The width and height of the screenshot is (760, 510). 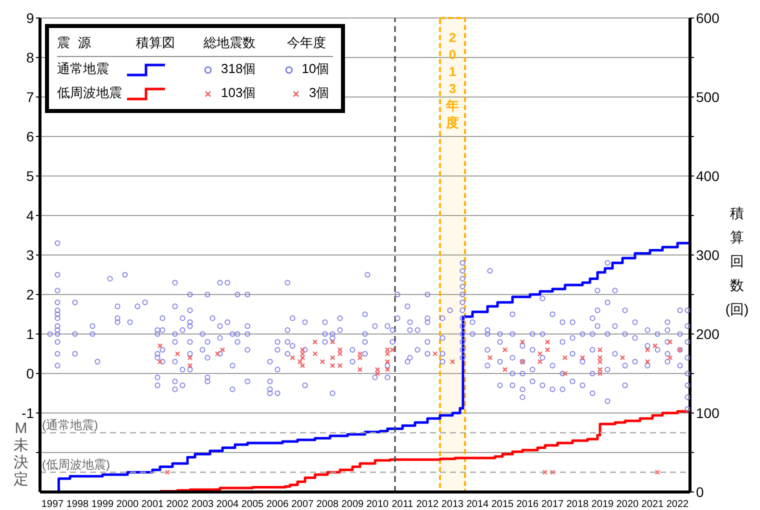 What do you see at coordinates (30, 215) in the screenshot?
I see `y-tick-label: 4` at bounding box center [30, 215].